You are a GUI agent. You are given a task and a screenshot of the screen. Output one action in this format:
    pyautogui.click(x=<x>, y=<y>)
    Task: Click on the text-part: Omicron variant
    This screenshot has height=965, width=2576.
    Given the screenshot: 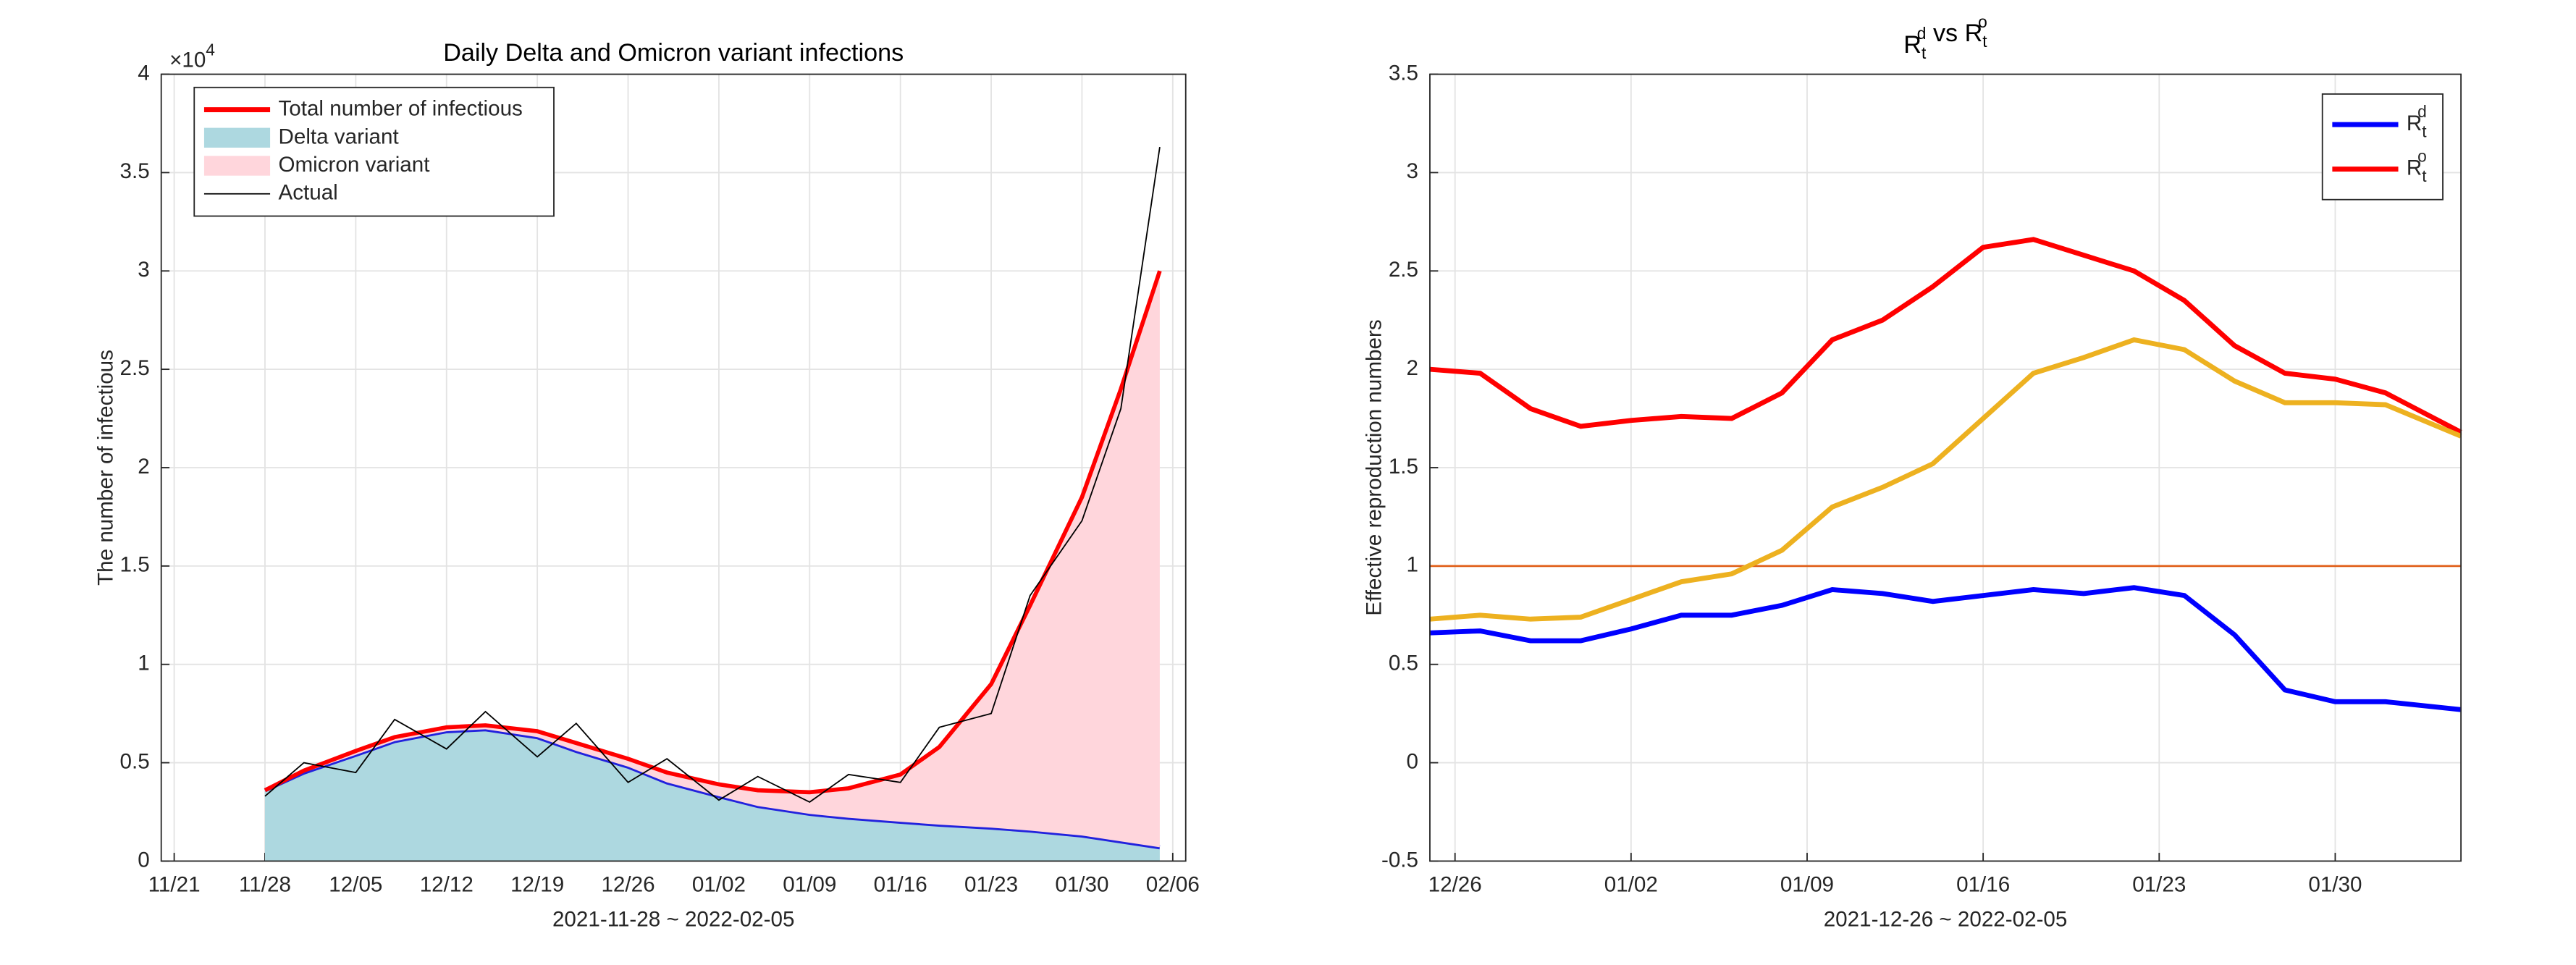 What is the action you would take?
    pyautogui.click(x=354, y=165)
    